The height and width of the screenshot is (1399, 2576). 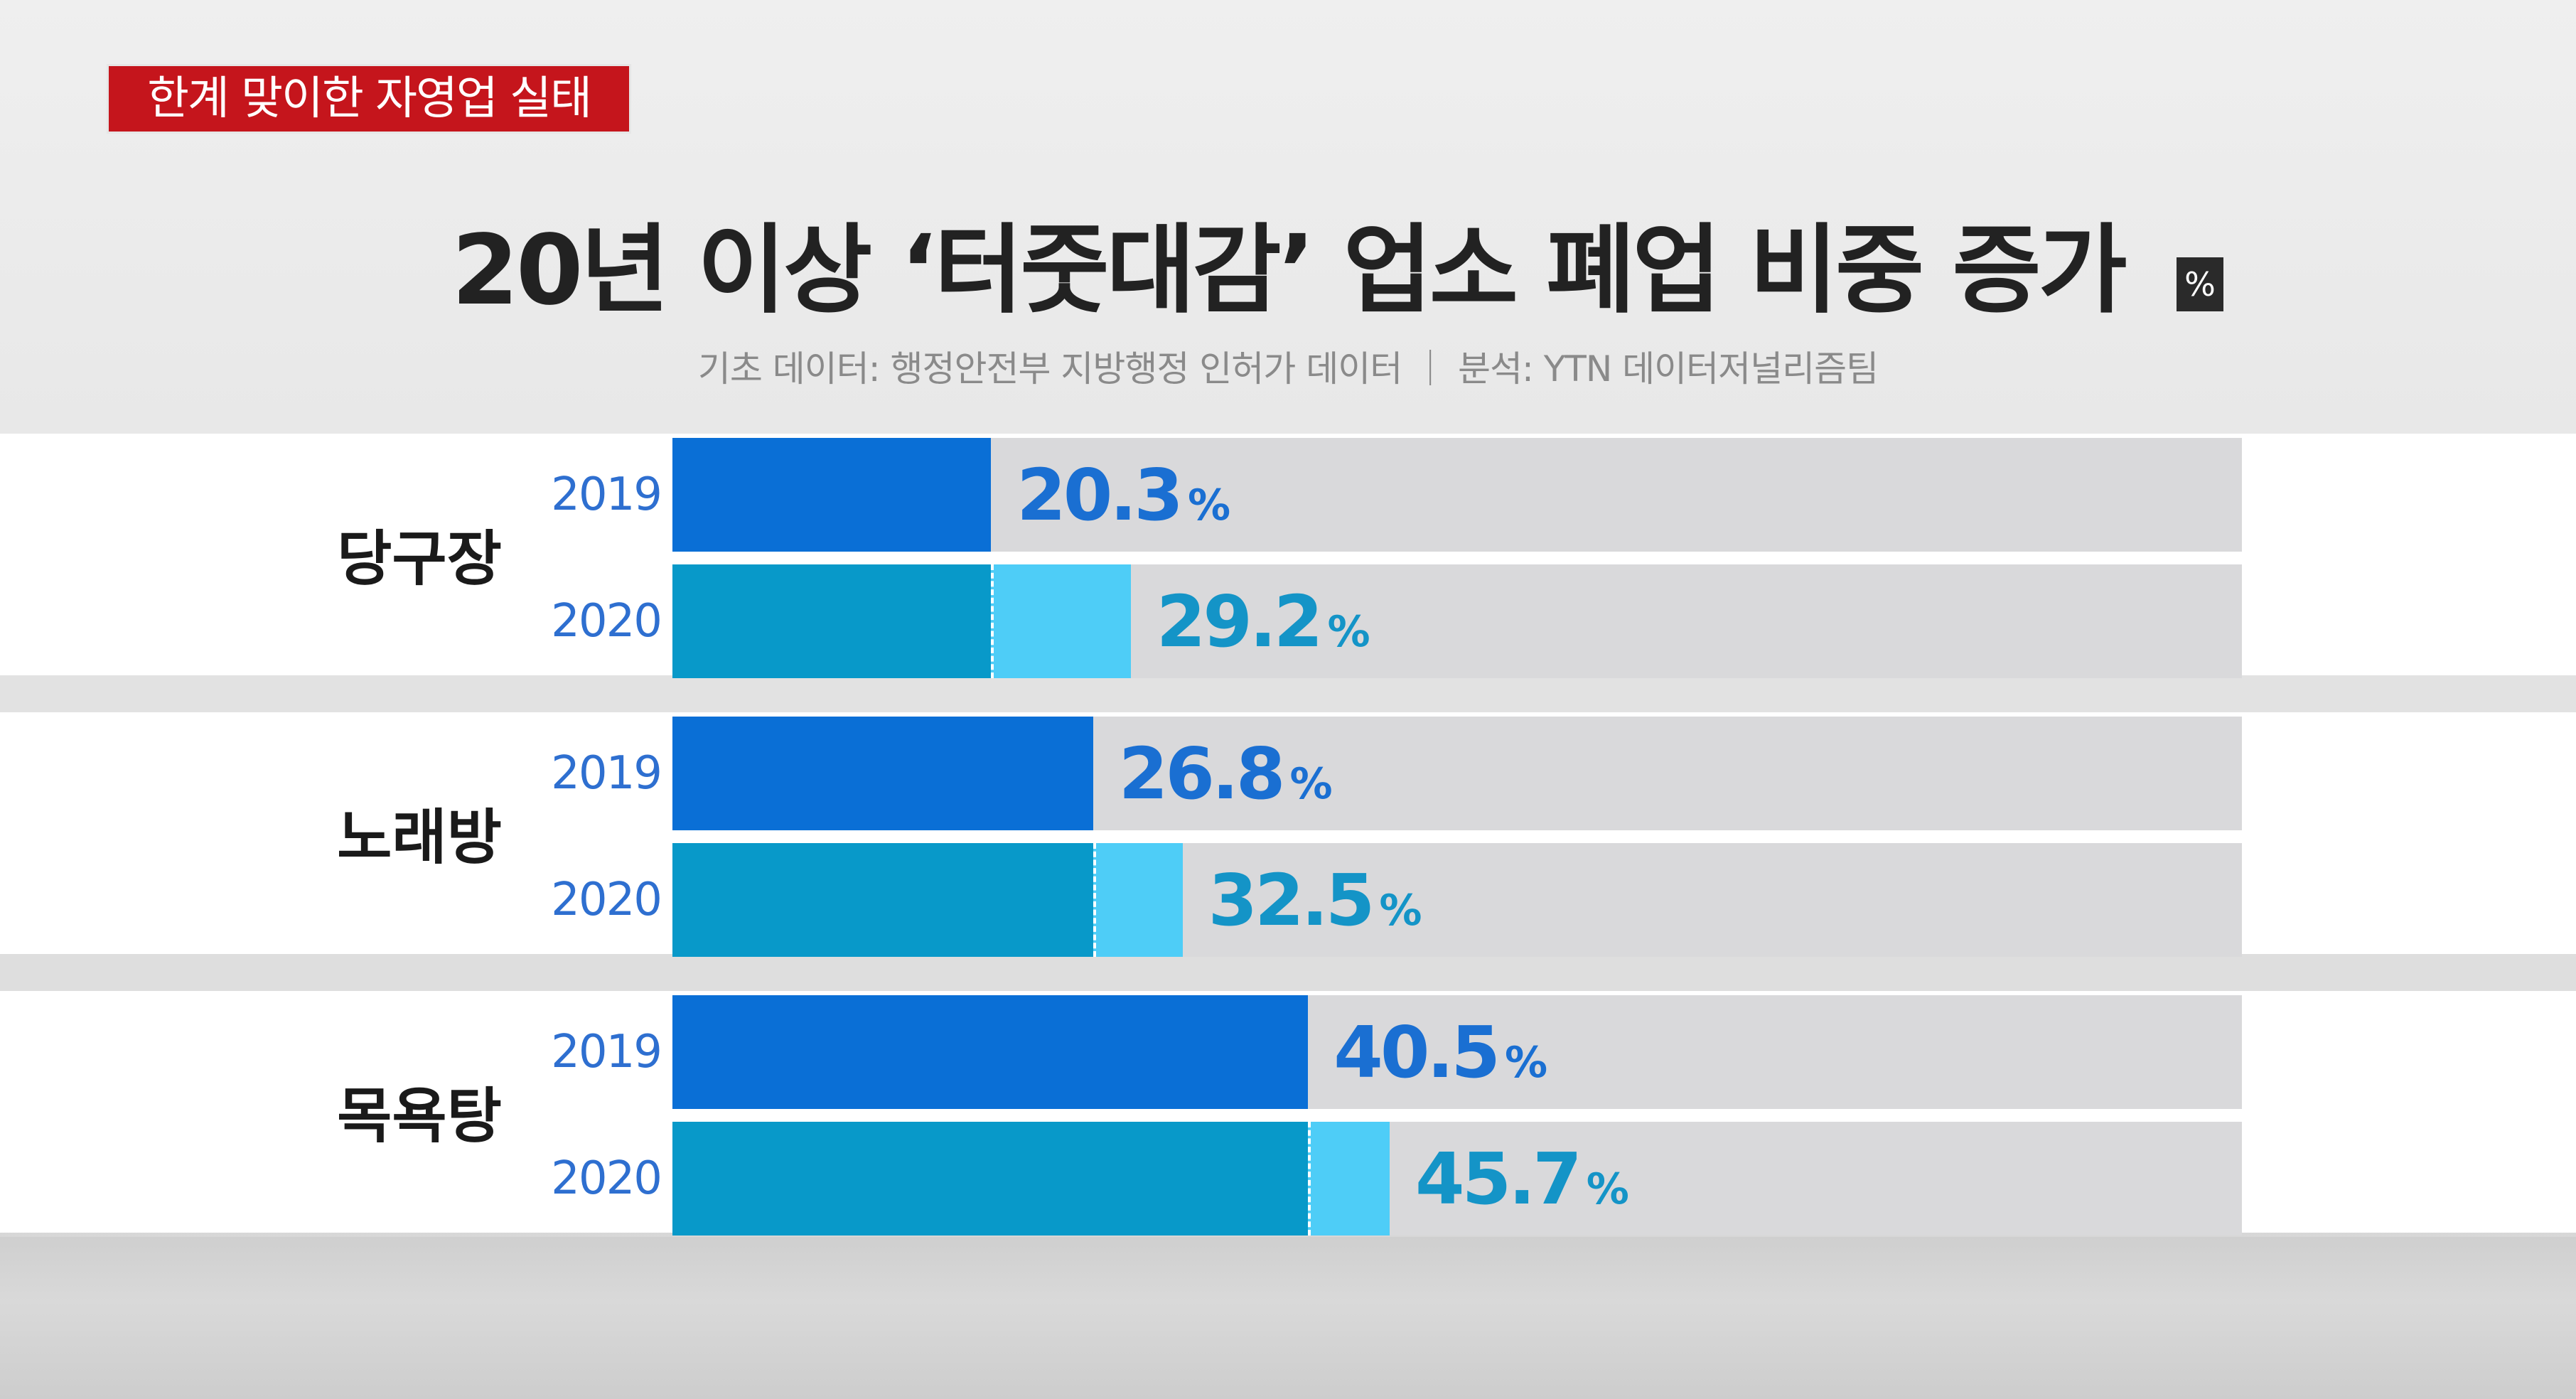 I want to click on value-number: 32.5, so click(x=1291, y=900).